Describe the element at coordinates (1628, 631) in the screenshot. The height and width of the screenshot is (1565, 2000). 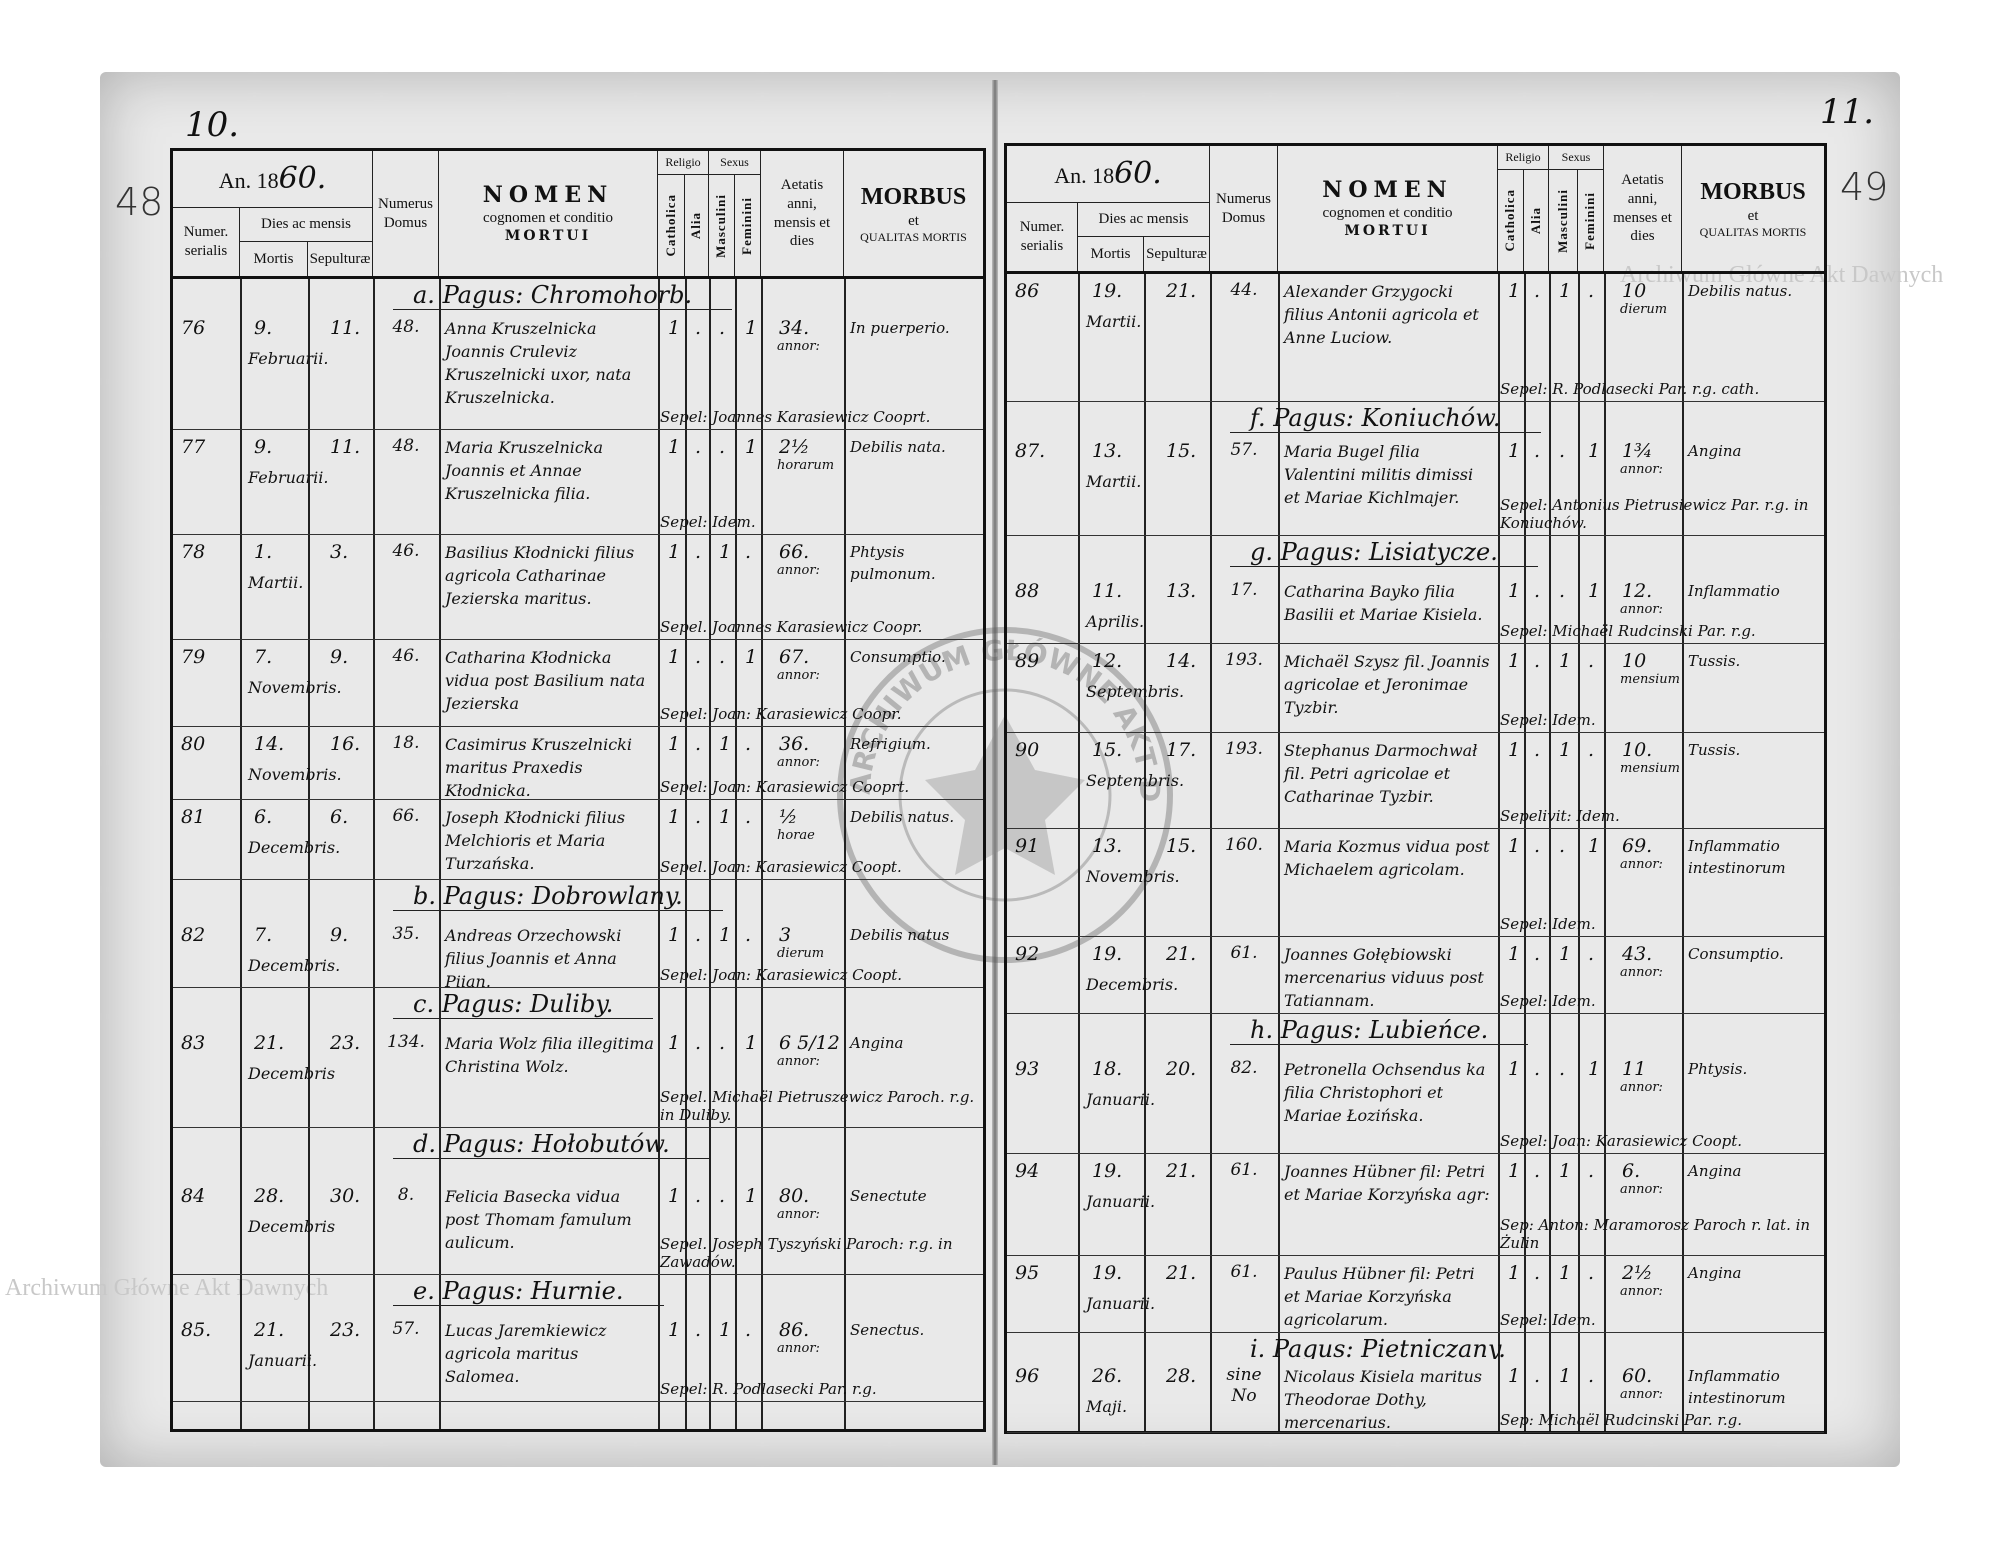
I see `burial-officiant: Sepel: Michaël Rudcinski Par. r.g.` at that location.